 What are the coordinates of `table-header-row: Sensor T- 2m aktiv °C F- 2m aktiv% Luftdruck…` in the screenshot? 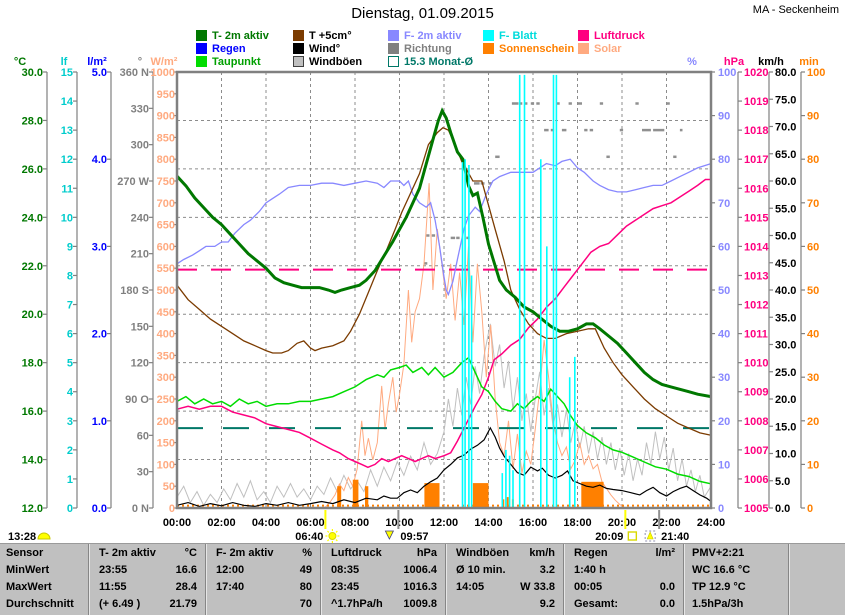 It's located at (422, 552).